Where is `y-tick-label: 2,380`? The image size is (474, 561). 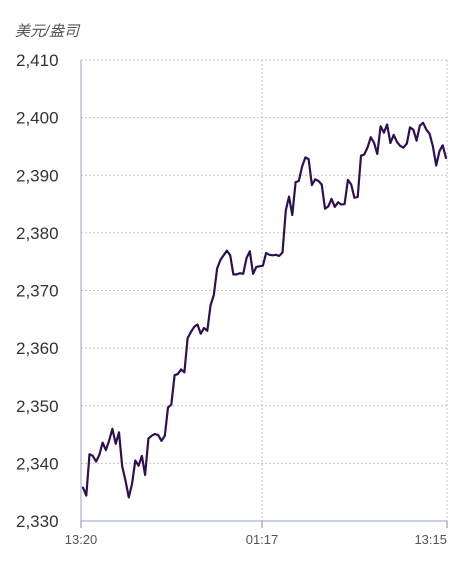
y-tick-label: 2,380 is located at coordinates (37, 233).